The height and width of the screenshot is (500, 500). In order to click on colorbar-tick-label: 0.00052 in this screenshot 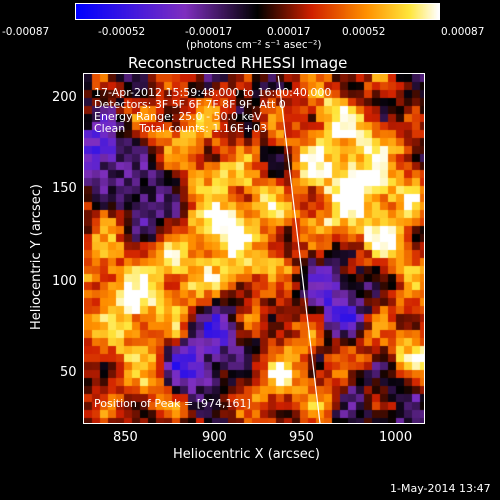, I will do `click(364, 32)`.